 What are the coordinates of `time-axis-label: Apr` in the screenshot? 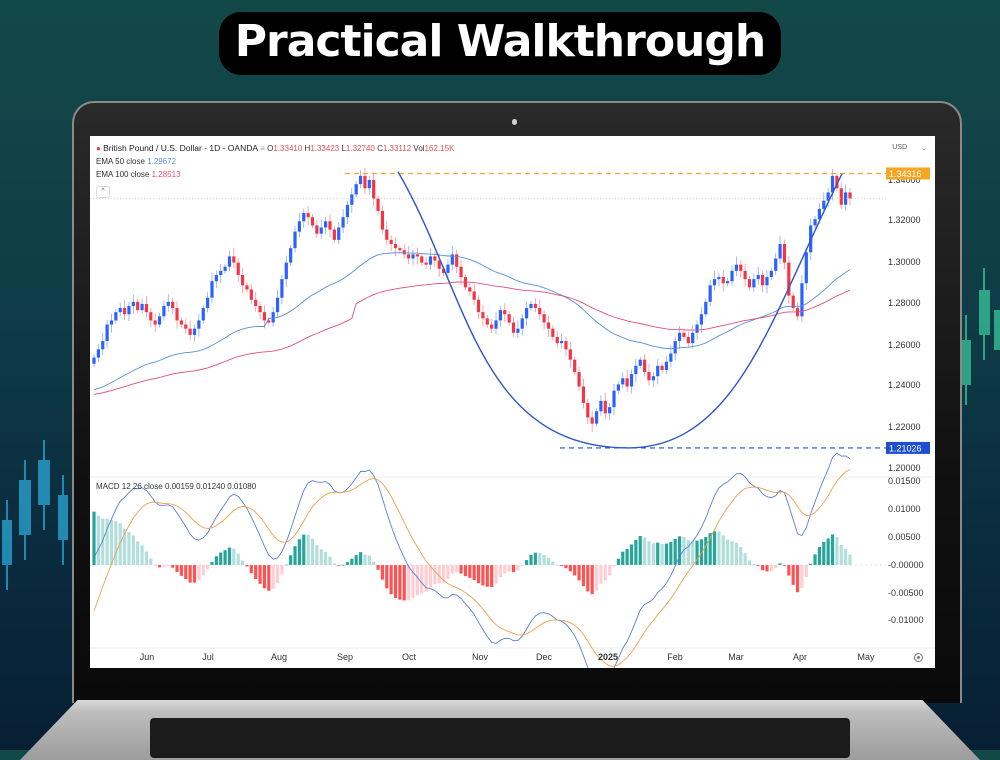 It's located at (800, 657).